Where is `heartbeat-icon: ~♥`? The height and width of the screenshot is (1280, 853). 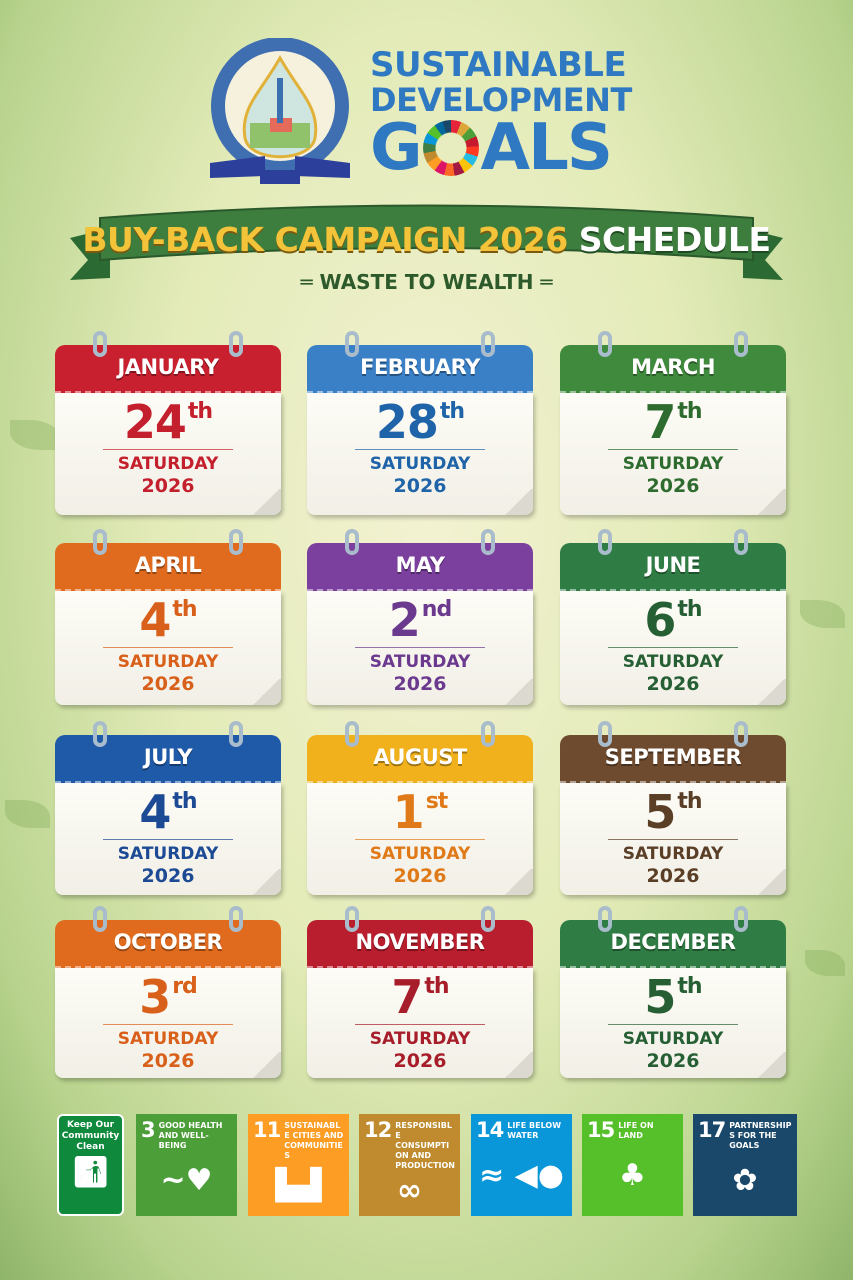
heartbeat-icon: ~♥ is located at coordinates (186, 1180).